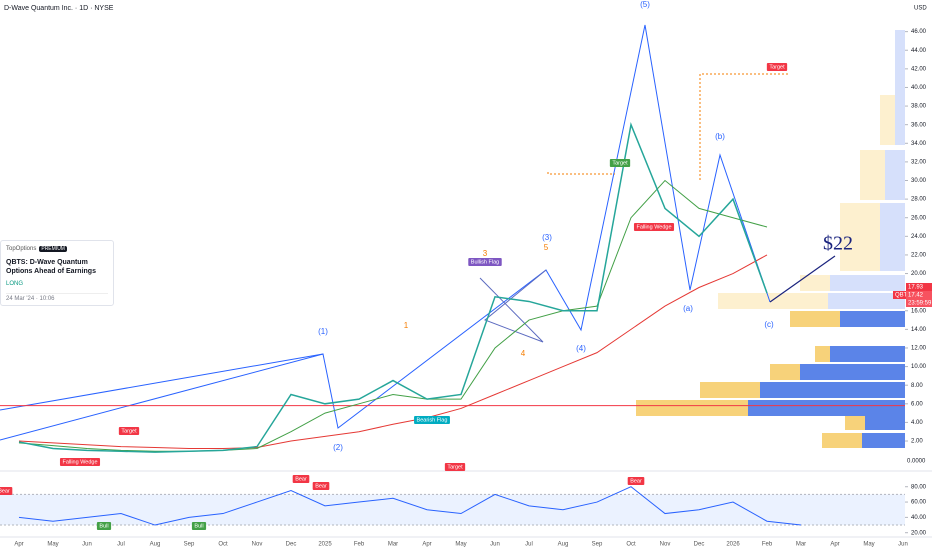  I want to click on rsi-tick-label: 40.00, so click(919, 518).